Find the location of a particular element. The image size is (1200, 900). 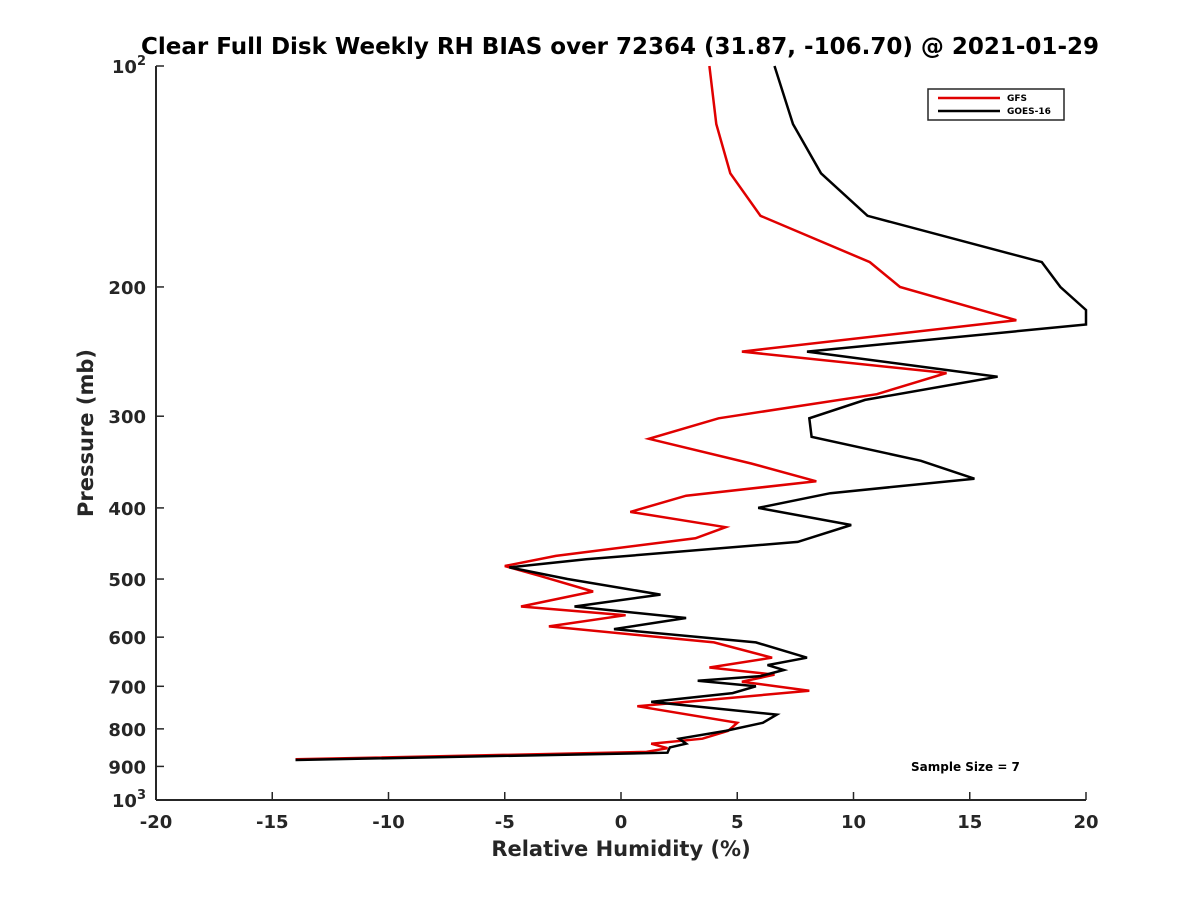

legend-box is located at coordinates (996, 104).